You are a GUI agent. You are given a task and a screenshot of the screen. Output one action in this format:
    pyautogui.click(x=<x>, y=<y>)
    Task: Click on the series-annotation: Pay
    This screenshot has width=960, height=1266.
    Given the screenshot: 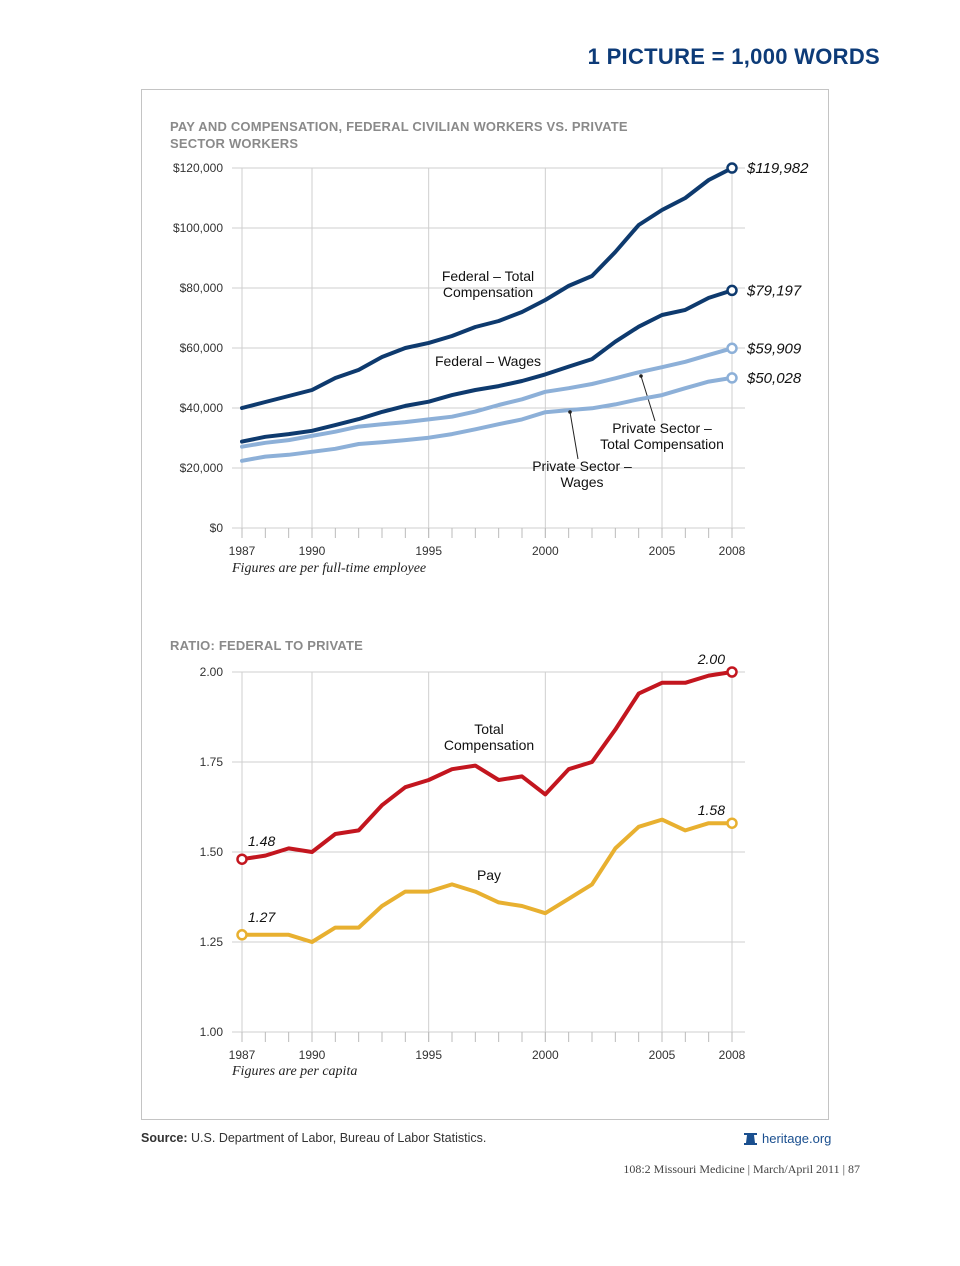 What is the action you would take?
    pyautogui.click(x=489, y=875)
    